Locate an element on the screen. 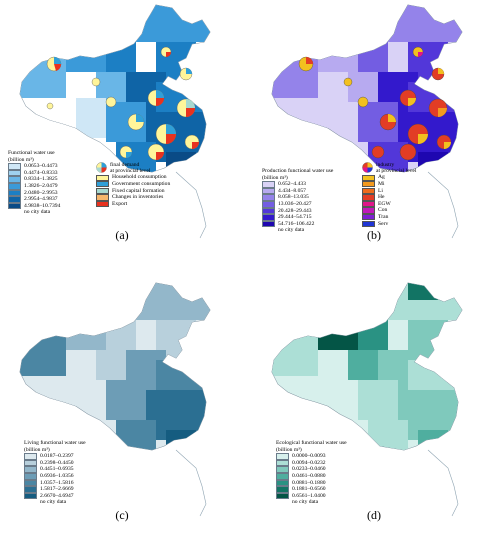 The image size is (496, 550). pie-legend-b-head: industry at provincial level is located at coordinates (389, 168).